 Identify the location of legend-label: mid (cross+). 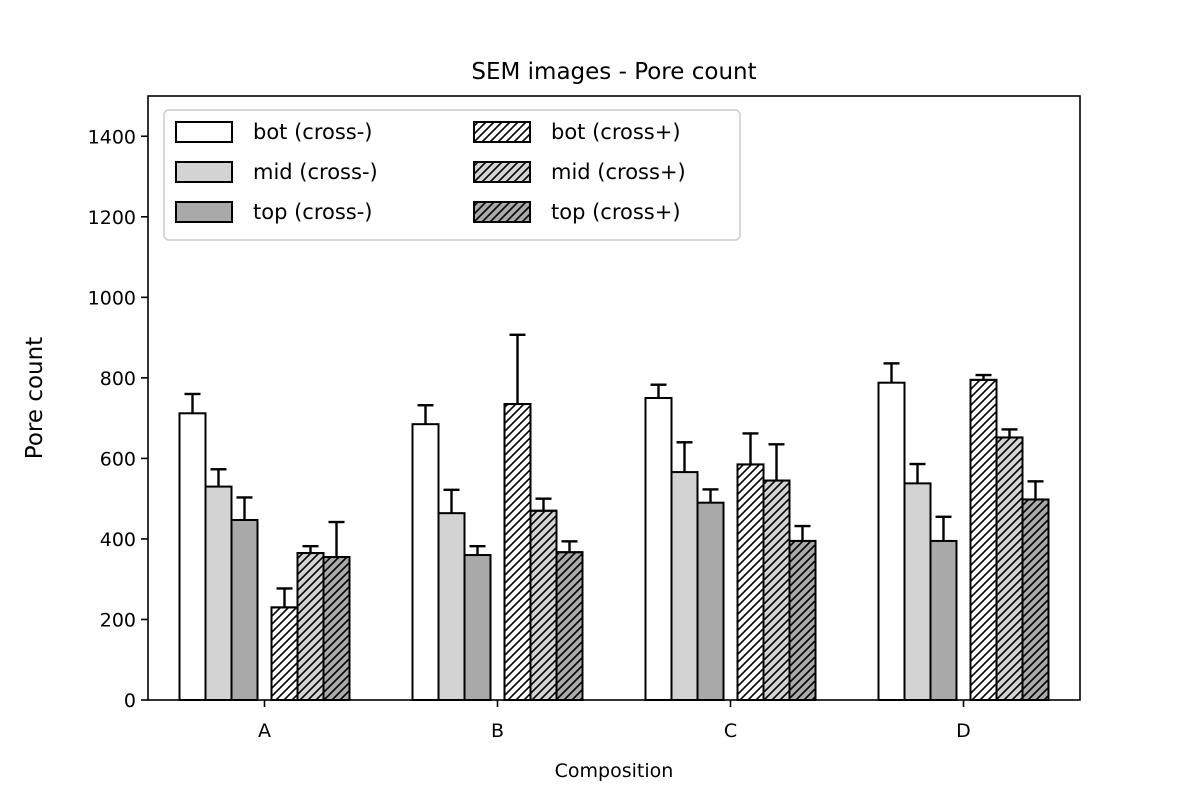
(618, 172).